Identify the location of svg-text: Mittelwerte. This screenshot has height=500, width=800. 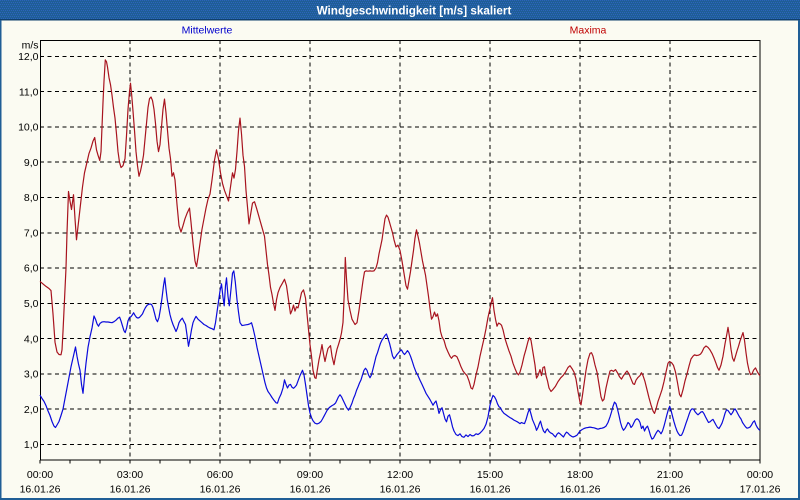
(207, 31).